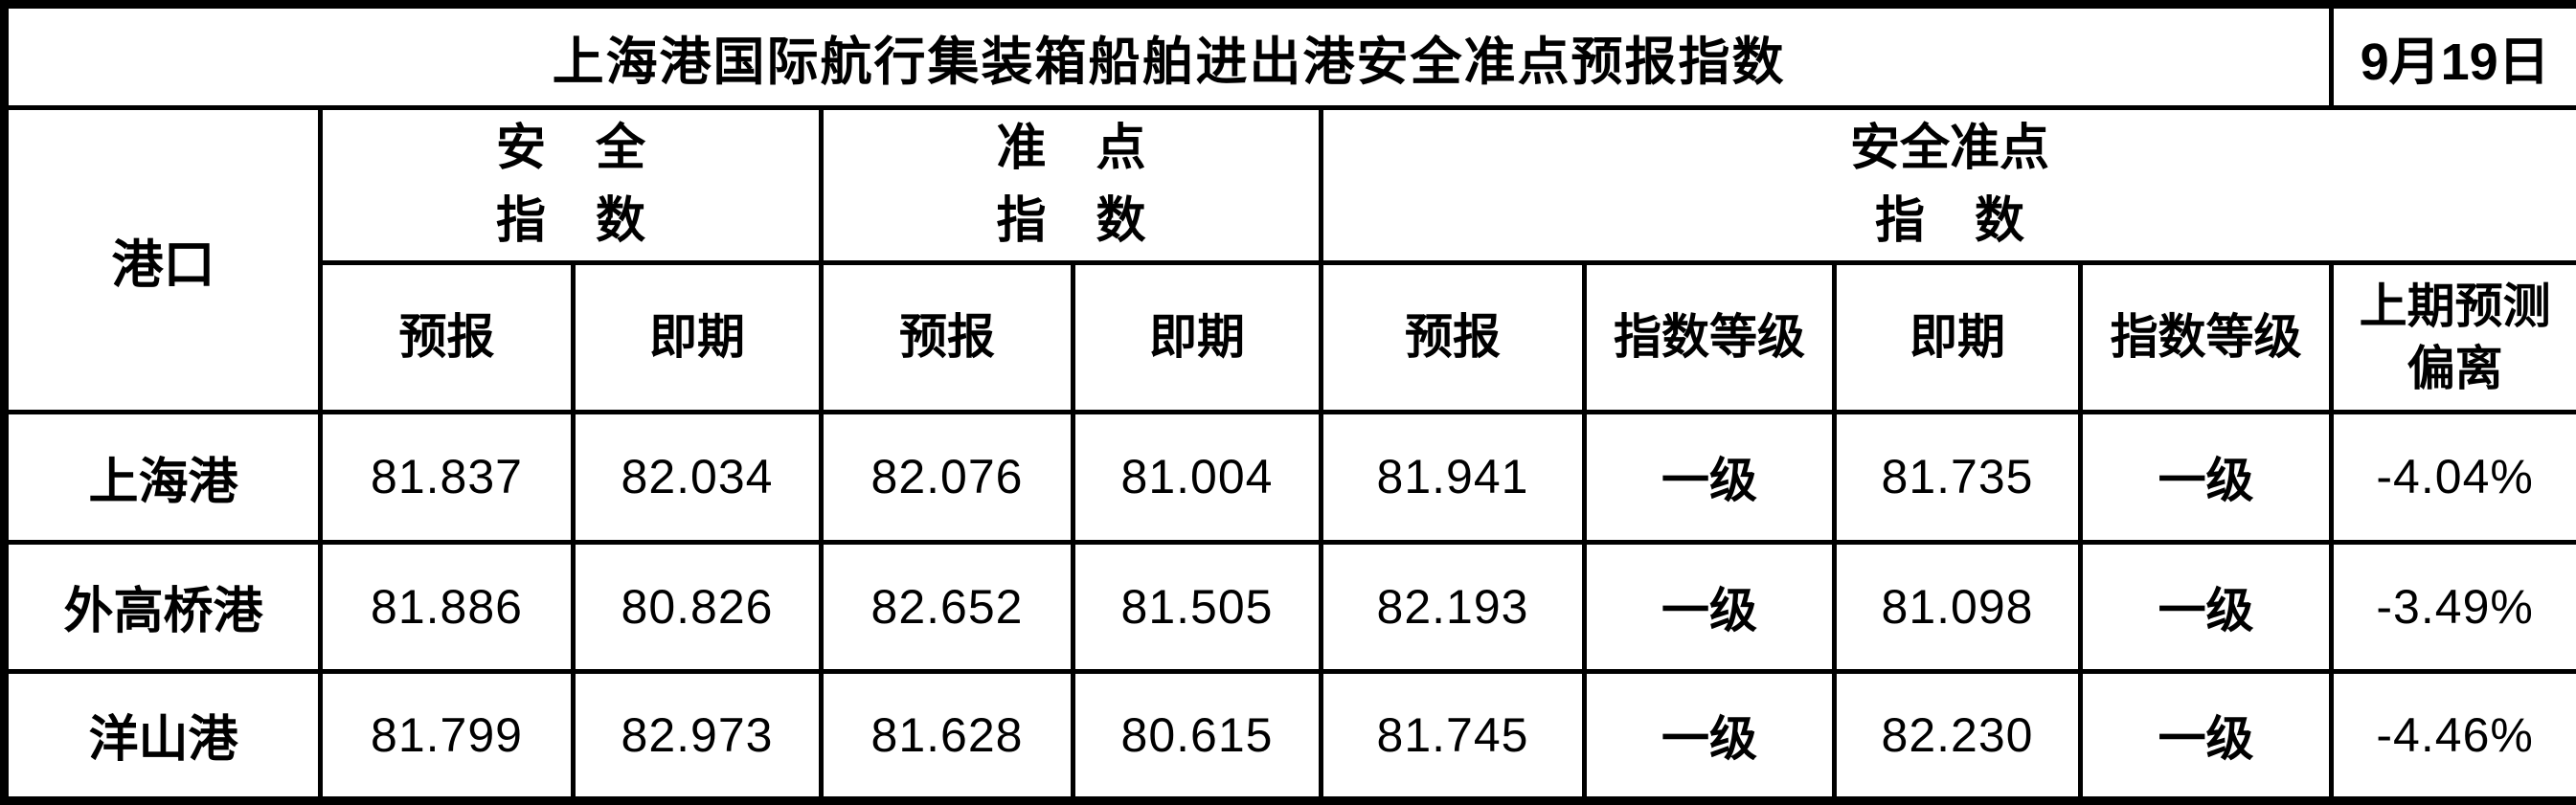  I want to click on data-cell: 80.615, so click(1197, 736).